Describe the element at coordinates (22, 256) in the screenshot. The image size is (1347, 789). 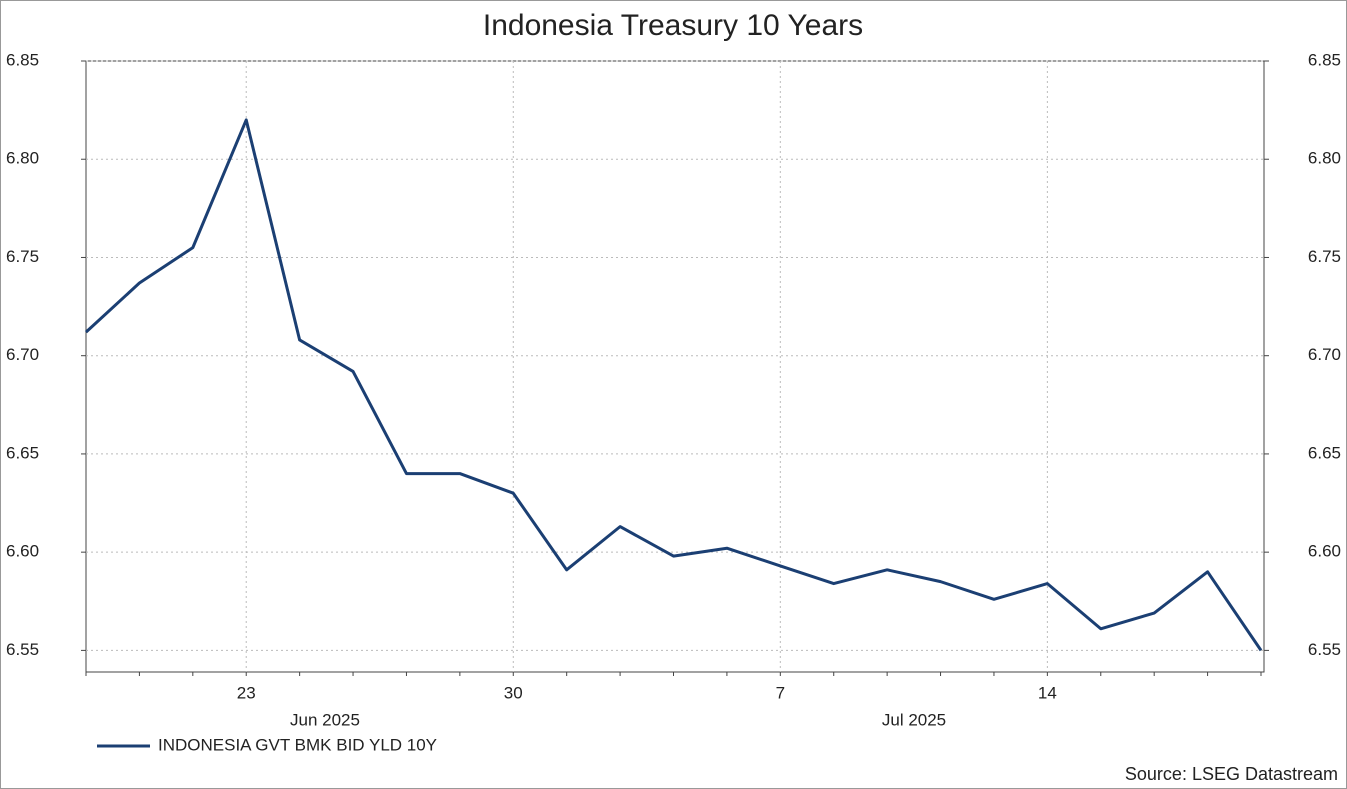
I see `y-tick-label: 6.75` at that location.